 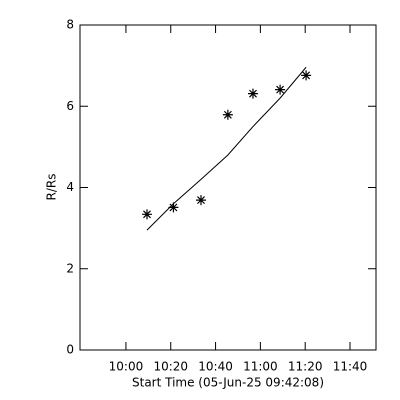 I want to click on y-tick-label: 6, so click(x=70, y=106).